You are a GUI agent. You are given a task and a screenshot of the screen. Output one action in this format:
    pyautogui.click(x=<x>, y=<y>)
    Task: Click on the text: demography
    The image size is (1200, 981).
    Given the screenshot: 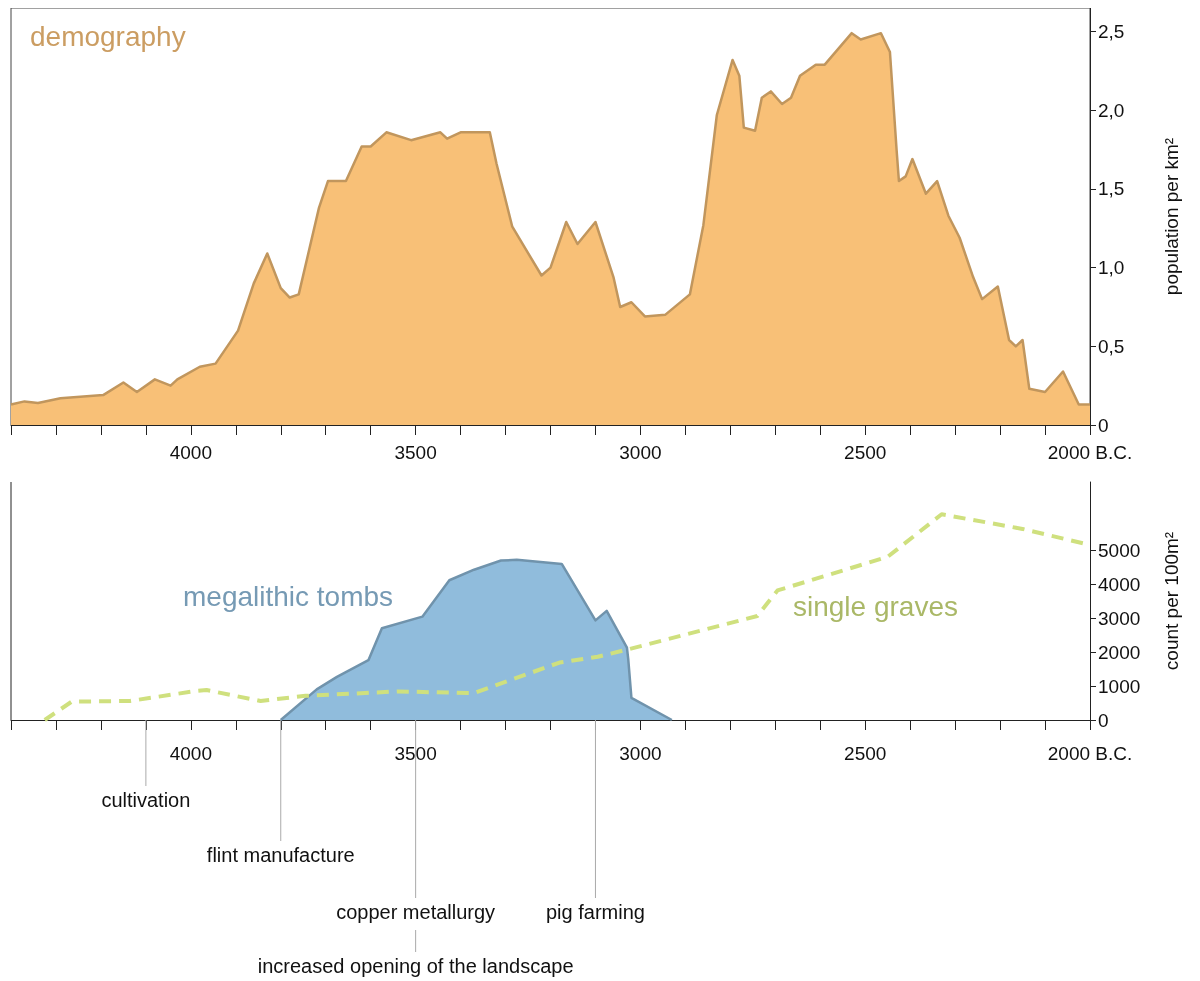 What is the action you would take?
    pyautogui.click(x=108, y=36)
    